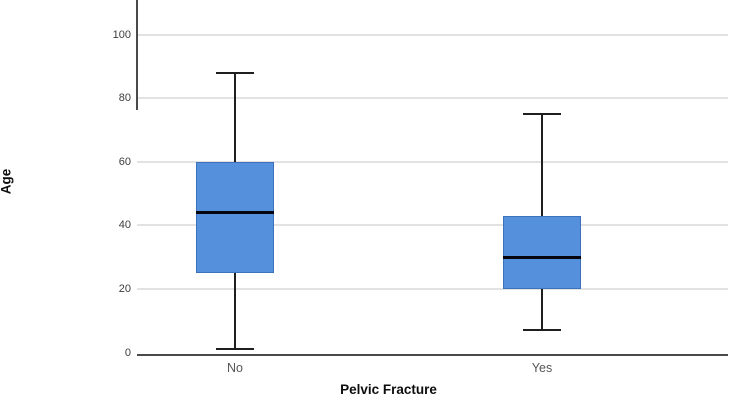 This screenshot has width=731, height=404. Describe the element at coordinates (235, 368) in the screenshot. I see `category-label-no: No` at that location.